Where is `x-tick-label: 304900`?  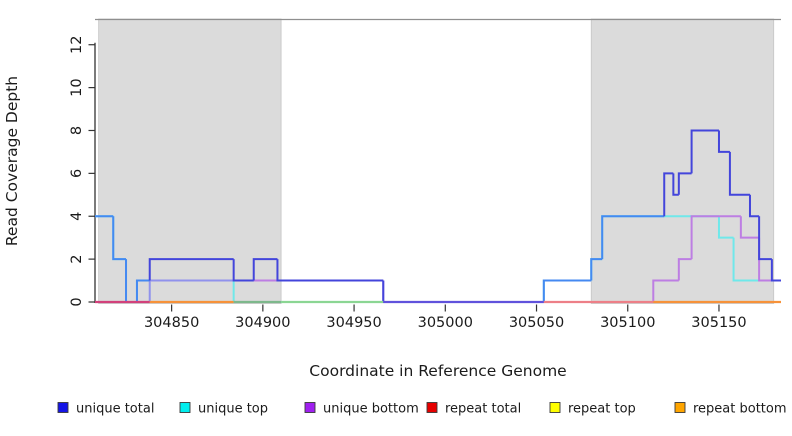
x-tick-label: 304900 is located at coordinates (262, 323).